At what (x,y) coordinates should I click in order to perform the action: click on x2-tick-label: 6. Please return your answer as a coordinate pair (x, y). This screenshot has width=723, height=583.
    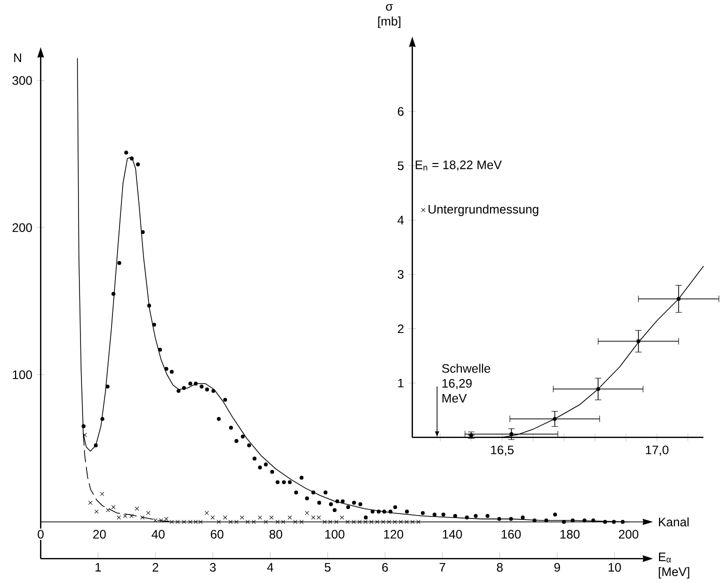
    Looking at the image, I should click on (385, 567).